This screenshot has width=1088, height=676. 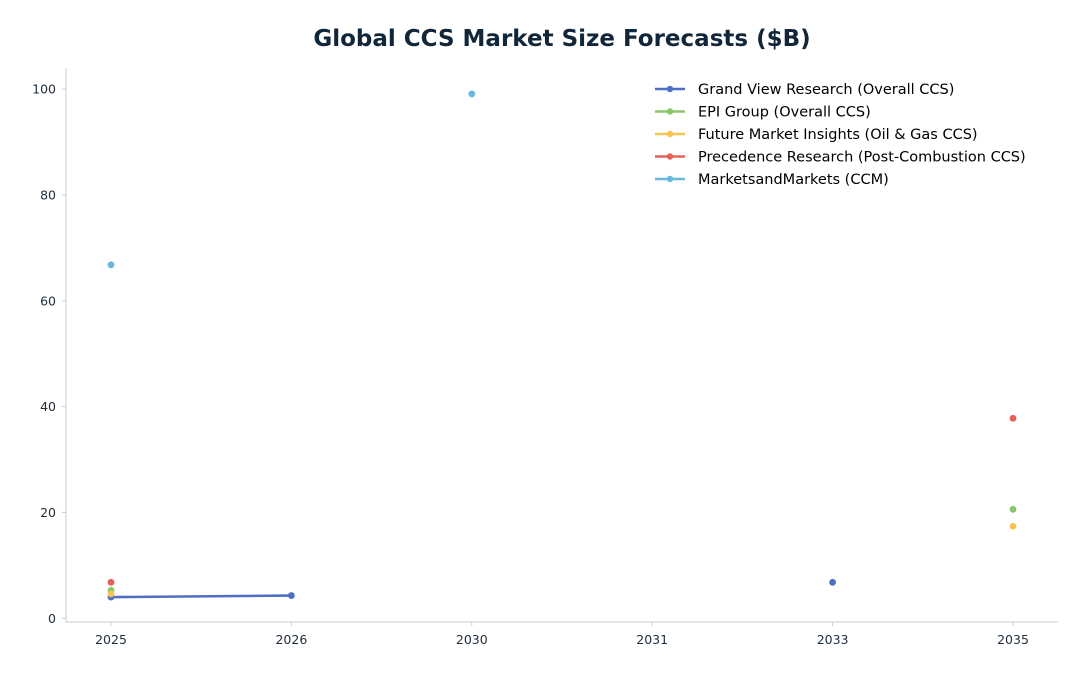 What do you see at coordinates (472, 639) in the screenshot?
I see `x-tick-label: 2030` at bounding box center [472, 639].